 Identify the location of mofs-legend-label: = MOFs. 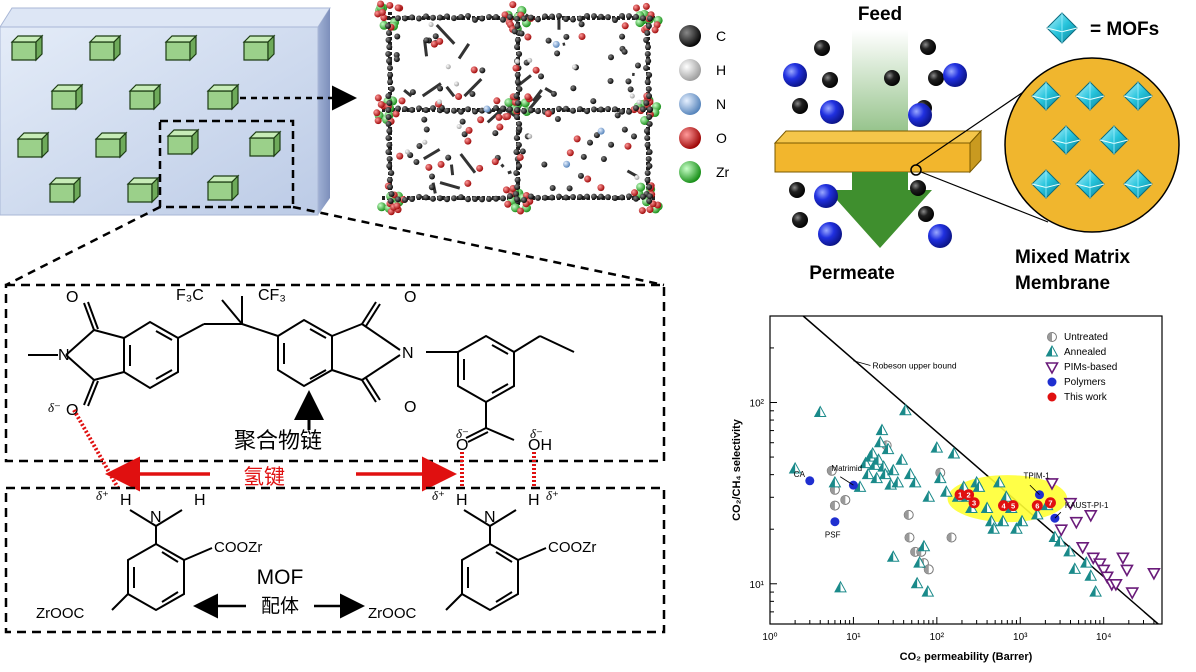
(1124, 29).